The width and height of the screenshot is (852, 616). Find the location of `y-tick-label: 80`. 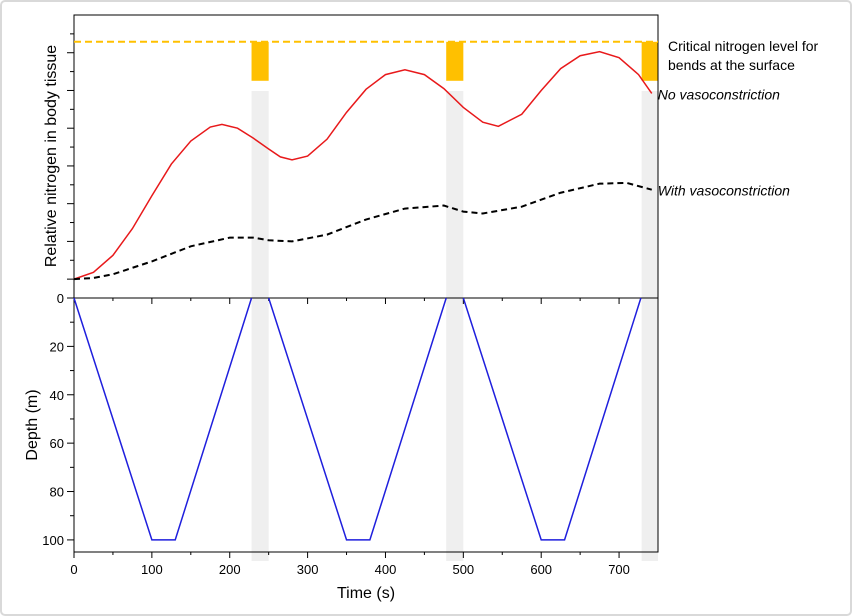

y-tick-label: 80 is located at coordinates (57, 492).